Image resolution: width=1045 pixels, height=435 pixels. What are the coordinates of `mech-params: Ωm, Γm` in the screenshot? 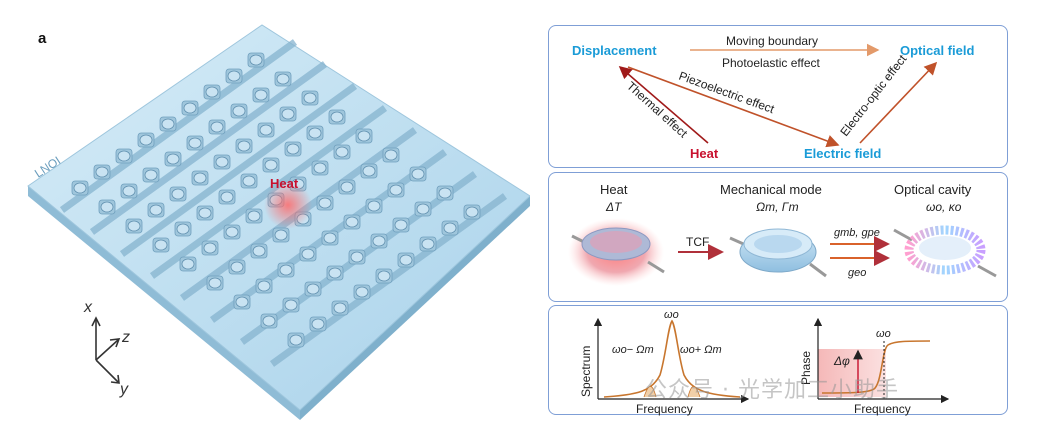 It's located at (777, 207).